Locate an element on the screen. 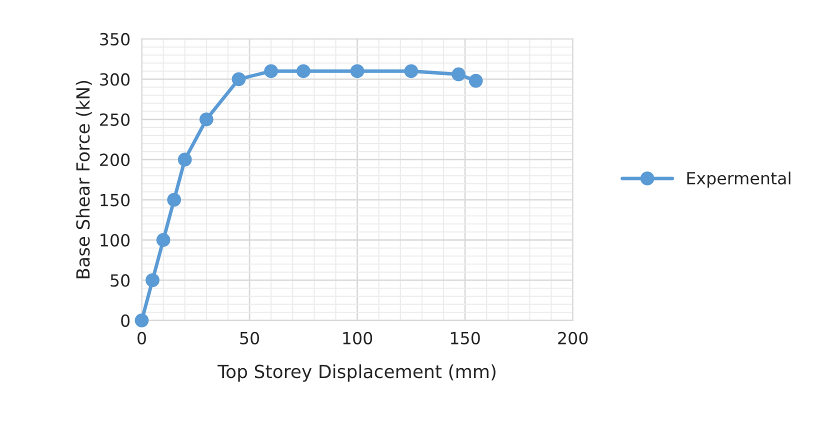 The width and height of the screenshot is (829, 433). x-tick-label: 200 is located at coordinates (573, 338).